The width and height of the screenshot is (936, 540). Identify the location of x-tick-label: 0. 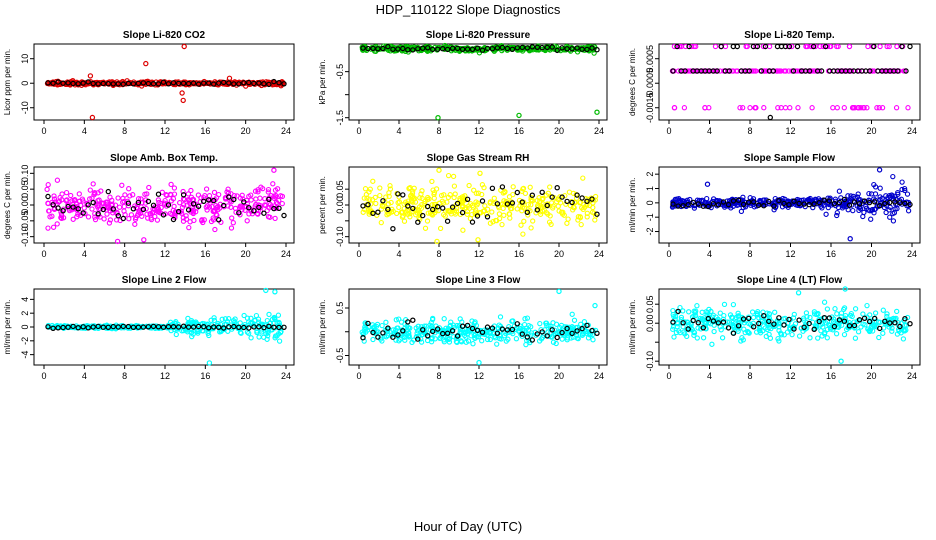
(358, 254).